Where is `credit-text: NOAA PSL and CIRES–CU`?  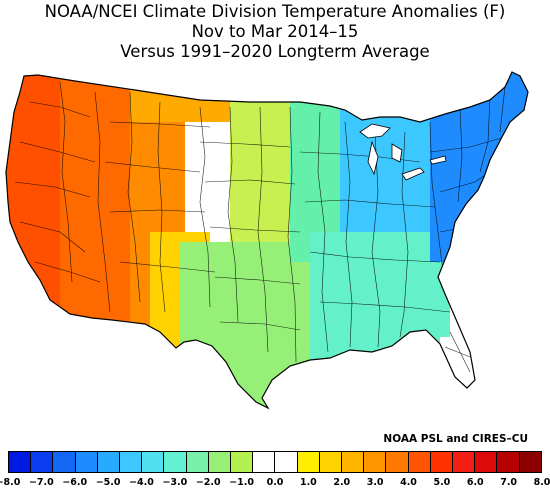
credit-text: NOAA PSL and CIRES–CU is located at coordinates (455, 439).